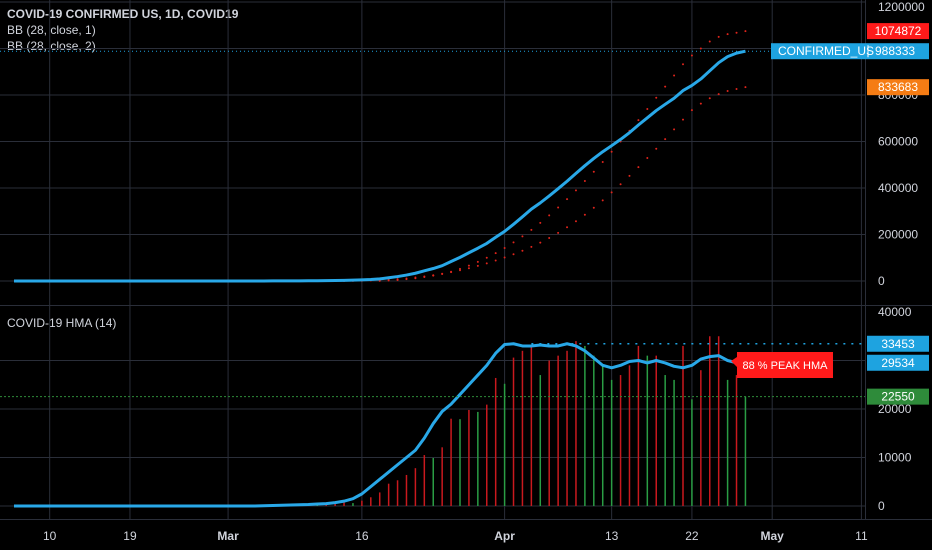 The height and width of the screenshot is (550, 932). What do you see at coordinates (898, 344) in the screenshot?
I see `badge-peak: 33453` at bounding box center [898, 344].